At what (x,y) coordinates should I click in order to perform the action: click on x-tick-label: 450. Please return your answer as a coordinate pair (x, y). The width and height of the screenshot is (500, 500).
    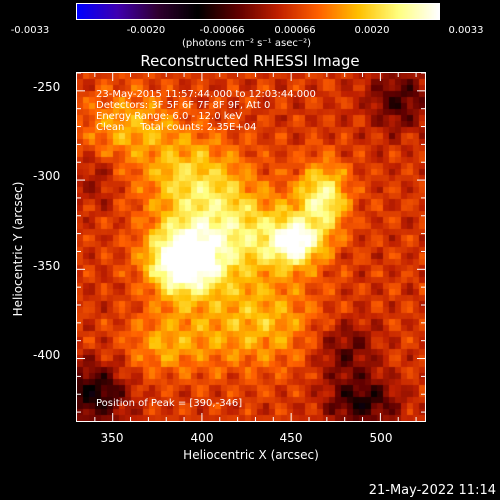
    Looking at the image, I should click on (291, 438).